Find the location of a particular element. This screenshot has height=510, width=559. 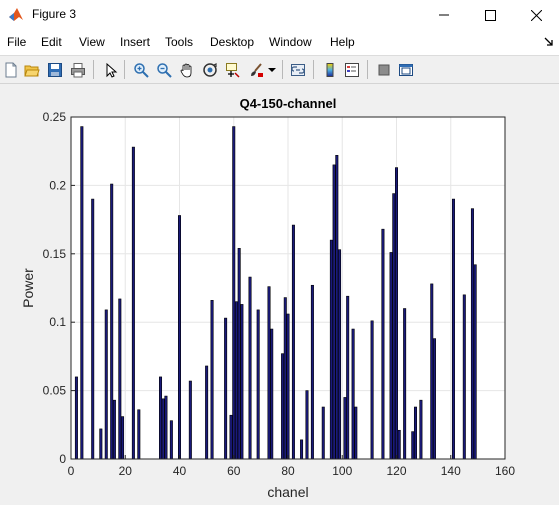

brush-dropdown-button is located at coordinates (272, 70).